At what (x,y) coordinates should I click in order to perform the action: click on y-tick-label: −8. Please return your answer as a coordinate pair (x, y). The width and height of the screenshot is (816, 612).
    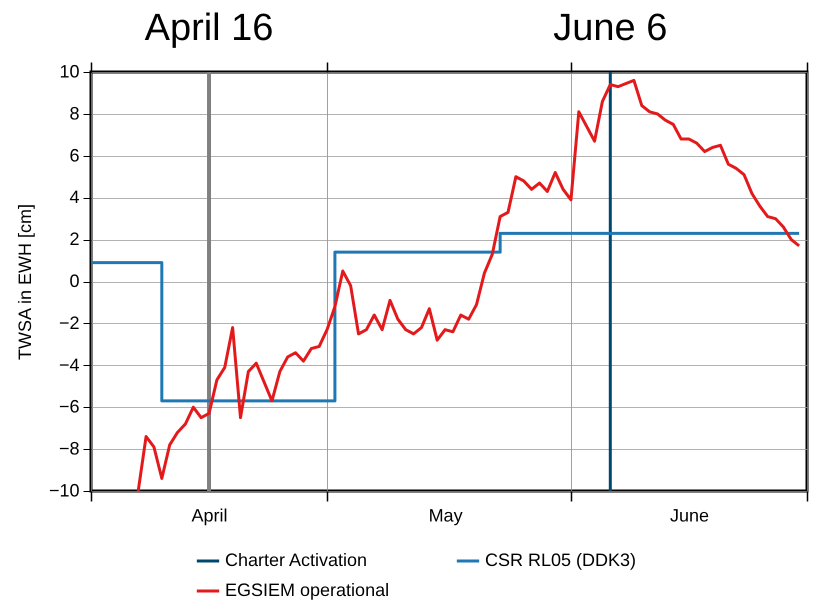
    Looking at the image, I should click on (69, 448).